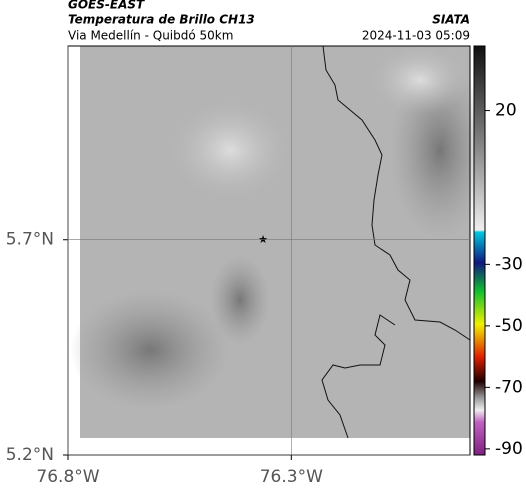 Image resolution: width=526 pixels, height=495 pixels. I want to click on source: GOES-EAST, so click(106, 6).